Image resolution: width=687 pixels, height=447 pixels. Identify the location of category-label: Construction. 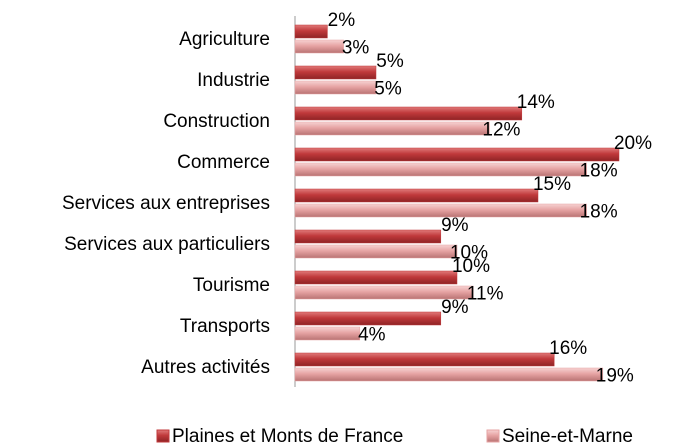
(216, 121).